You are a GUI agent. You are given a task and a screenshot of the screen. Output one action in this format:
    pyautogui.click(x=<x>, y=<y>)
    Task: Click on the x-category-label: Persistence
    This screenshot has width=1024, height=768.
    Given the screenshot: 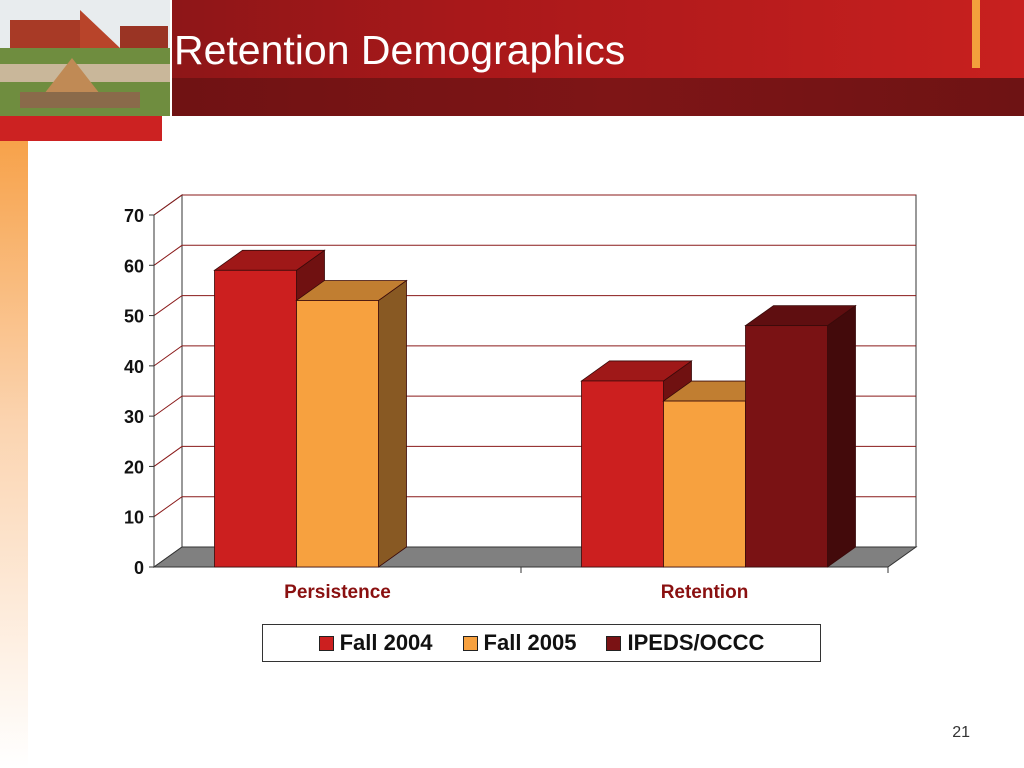 What is the action you would take?
    pyautogui.click(x=337, y=592)
    